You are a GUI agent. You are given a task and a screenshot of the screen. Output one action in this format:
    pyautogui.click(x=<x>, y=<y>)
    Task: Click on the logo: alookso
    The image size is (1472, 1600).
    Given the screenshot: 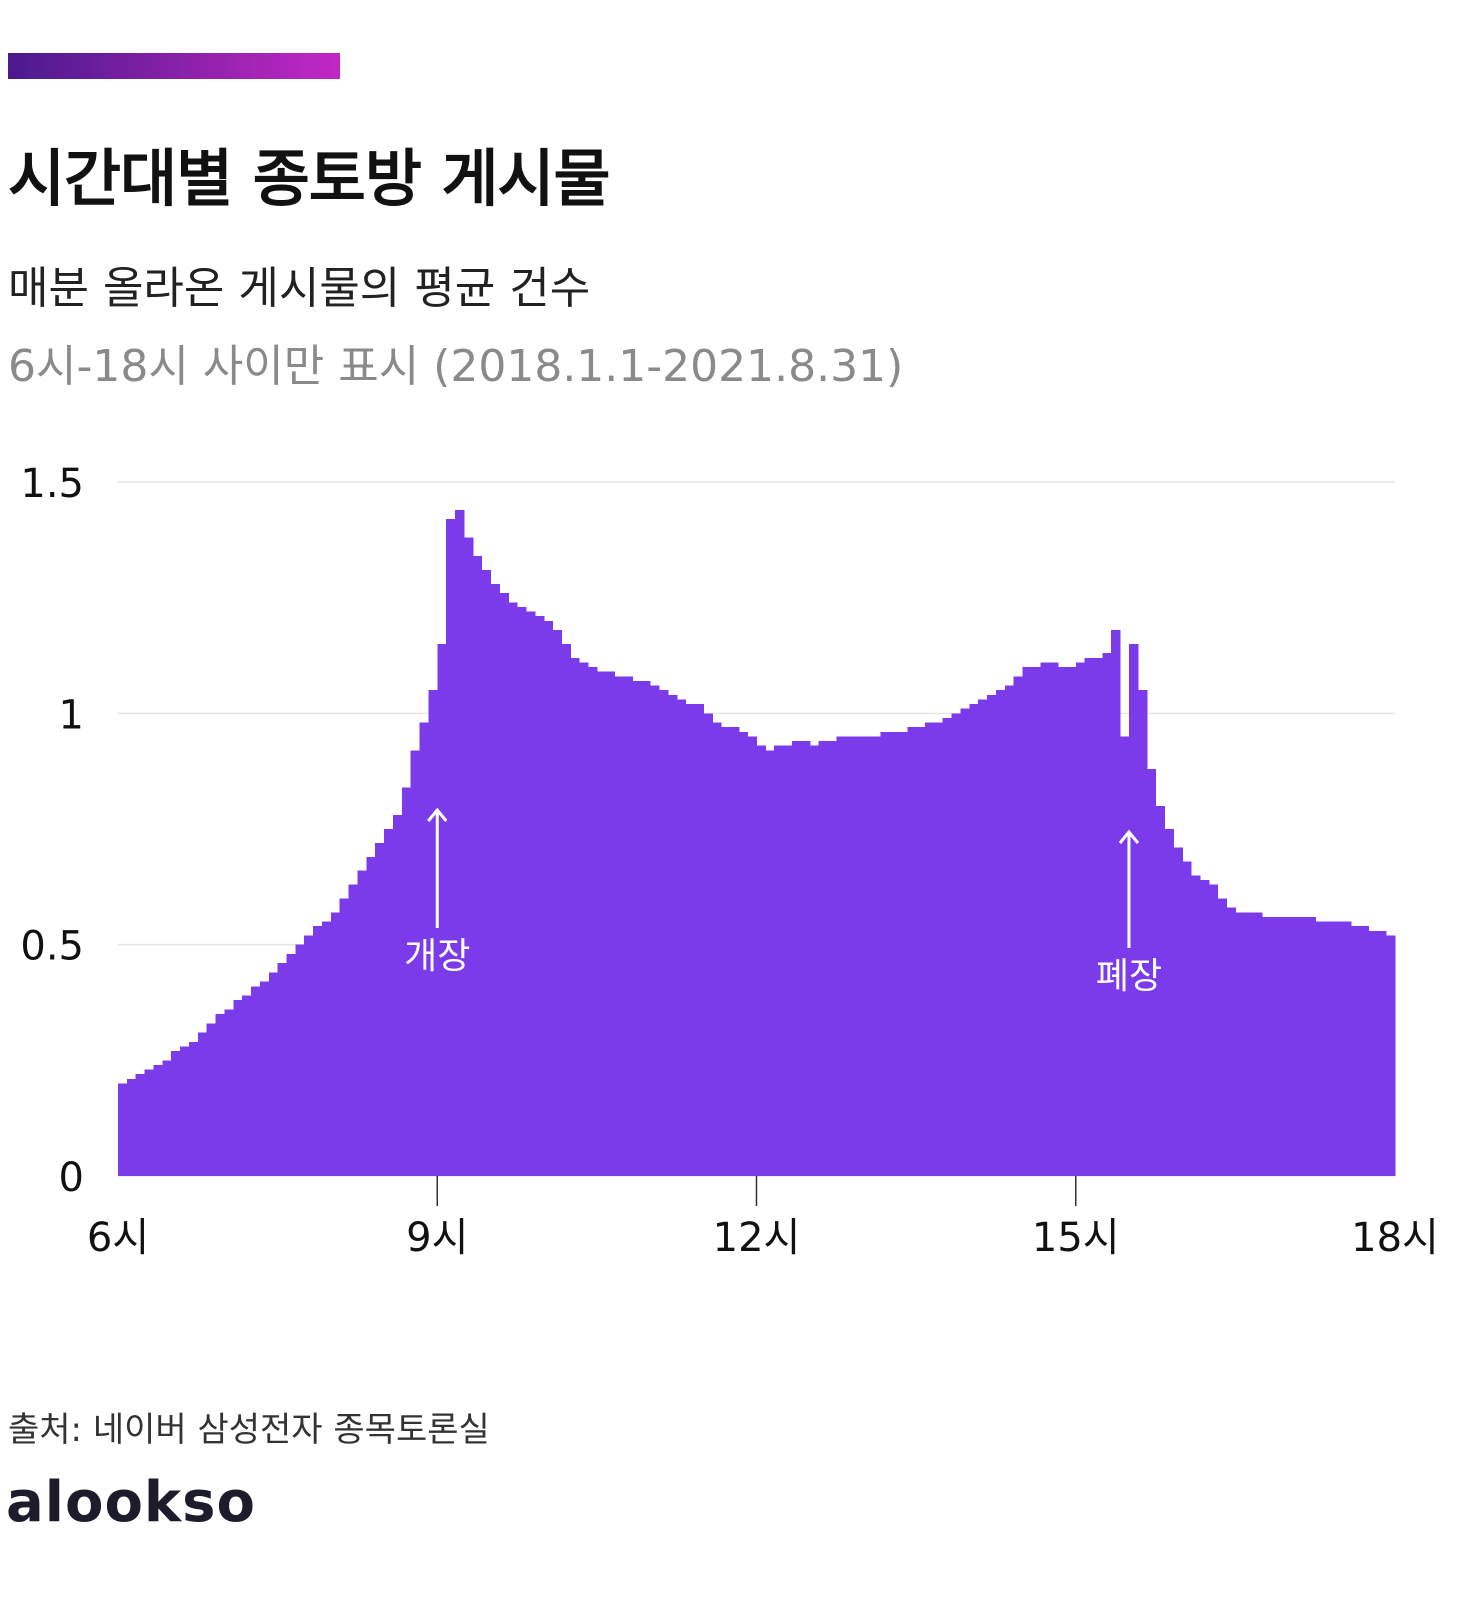 What is the action you would take?
    pyautogui.click(x=131, y=1502)
    